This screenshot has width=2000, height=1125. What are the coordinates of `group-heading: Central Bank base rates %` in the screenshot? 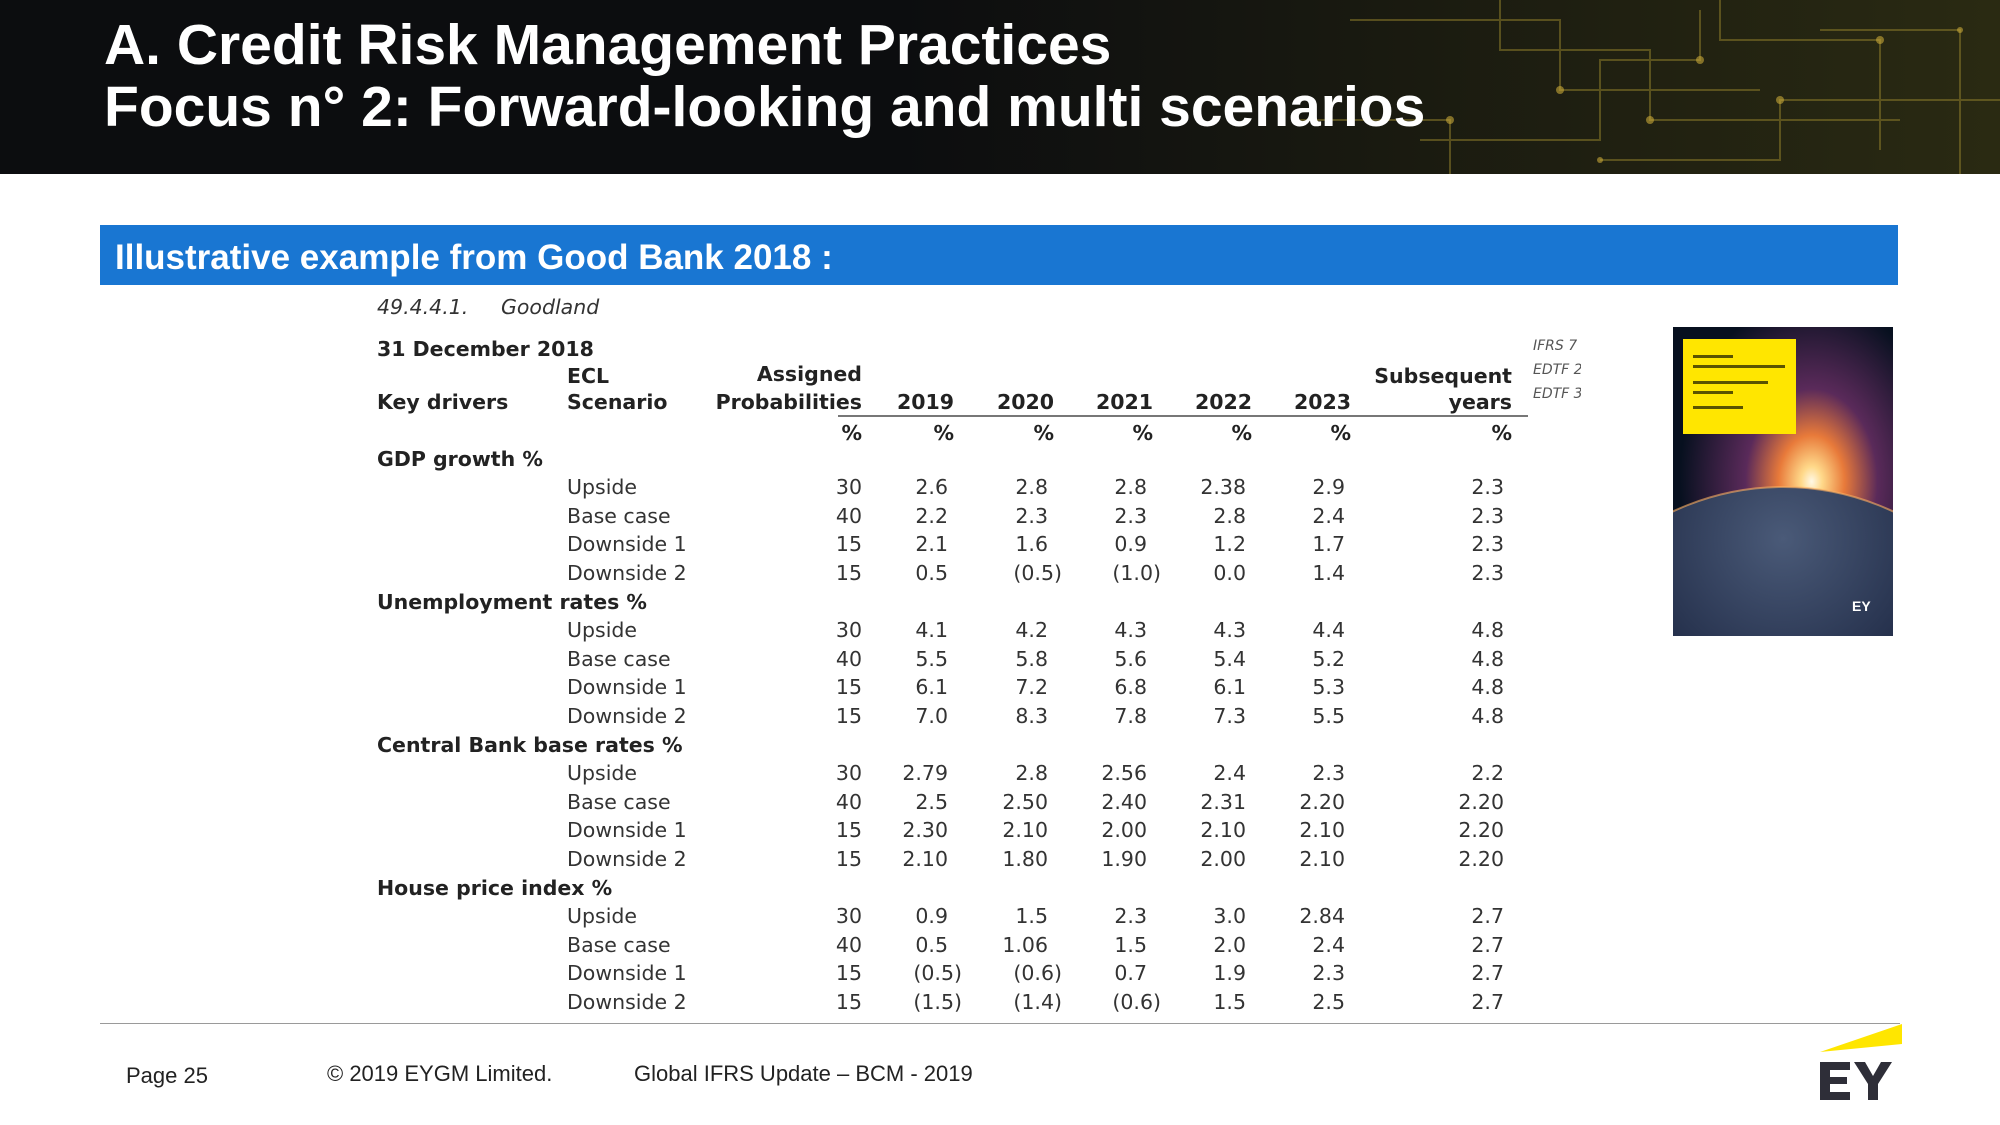 It's located at (530, 745).